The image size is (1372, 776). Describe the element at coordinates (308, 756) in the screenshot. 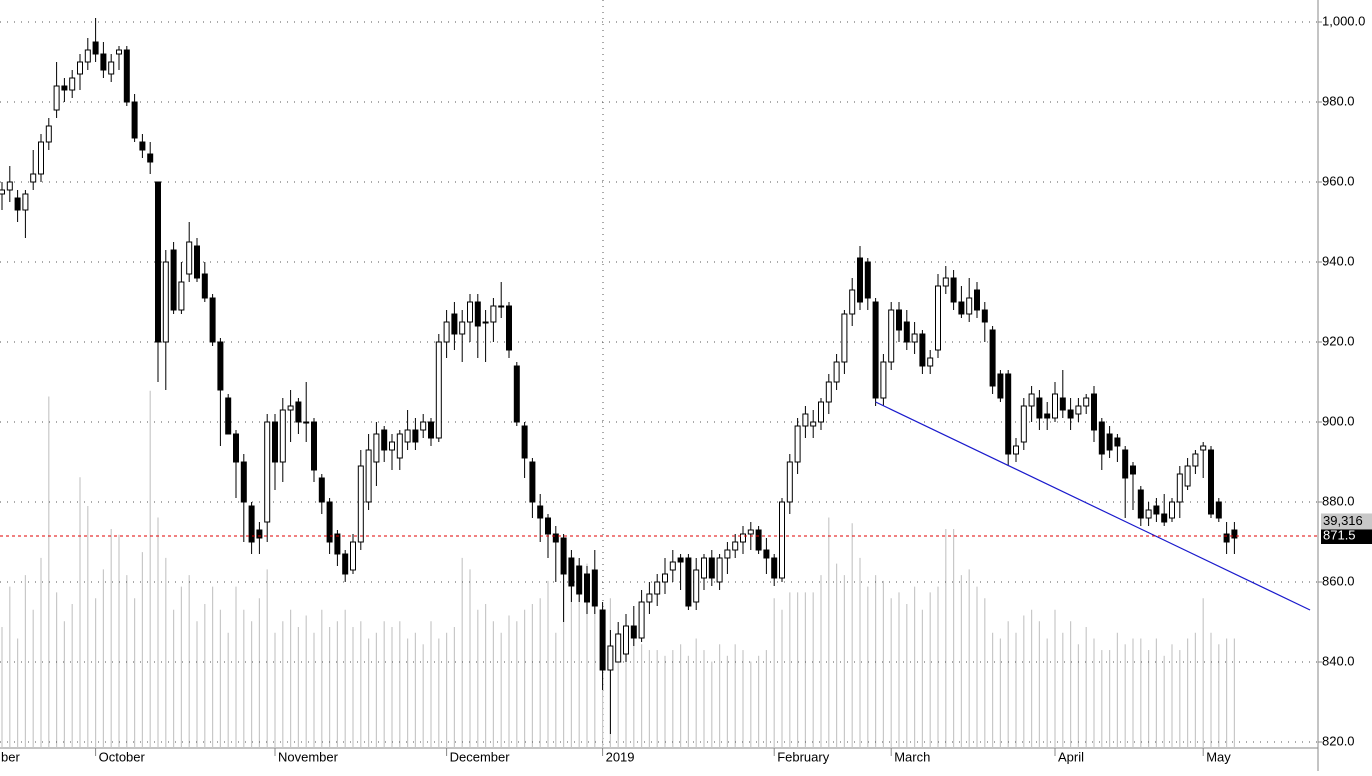

I see `x-tick-label: November` at that location.